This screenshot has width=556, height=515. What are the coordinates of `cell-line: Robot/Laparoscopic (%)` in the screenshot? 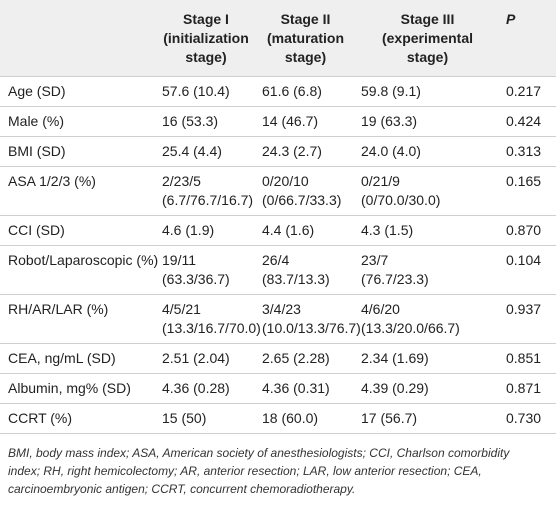 It's located at (83, 260).